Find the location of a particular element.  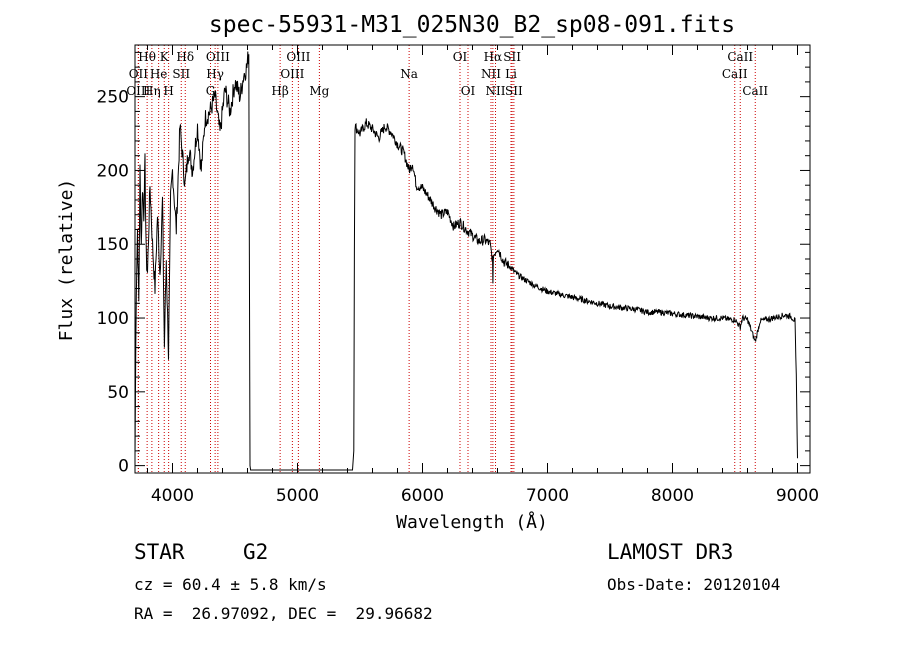

line-label-0: Hθ is located at coordinates (147, 57).